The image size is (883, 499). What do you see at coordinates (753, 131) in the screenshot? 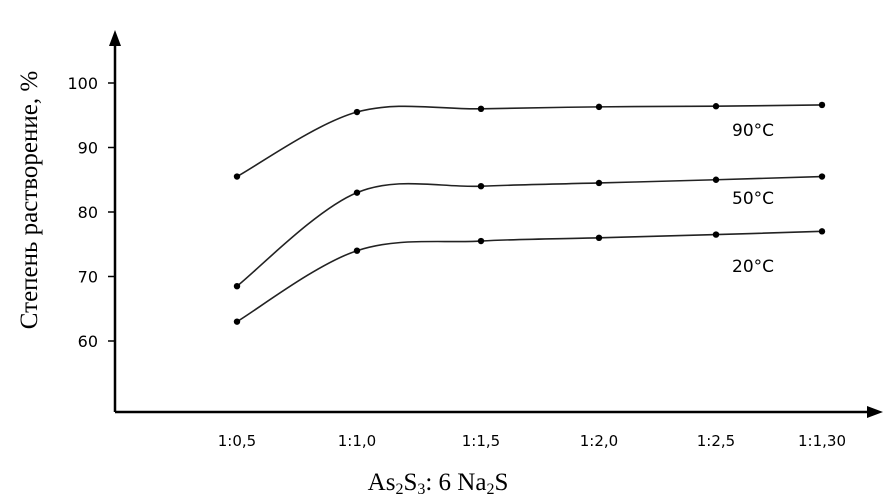
I see `series-label: 90°C` at bounding box center [753, 131].